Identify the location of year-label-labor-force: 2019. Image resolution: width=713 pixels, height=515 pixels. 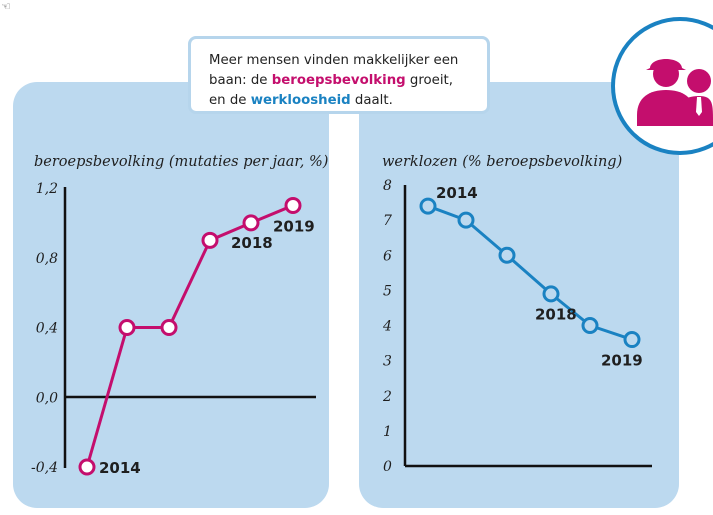
(294, 226).